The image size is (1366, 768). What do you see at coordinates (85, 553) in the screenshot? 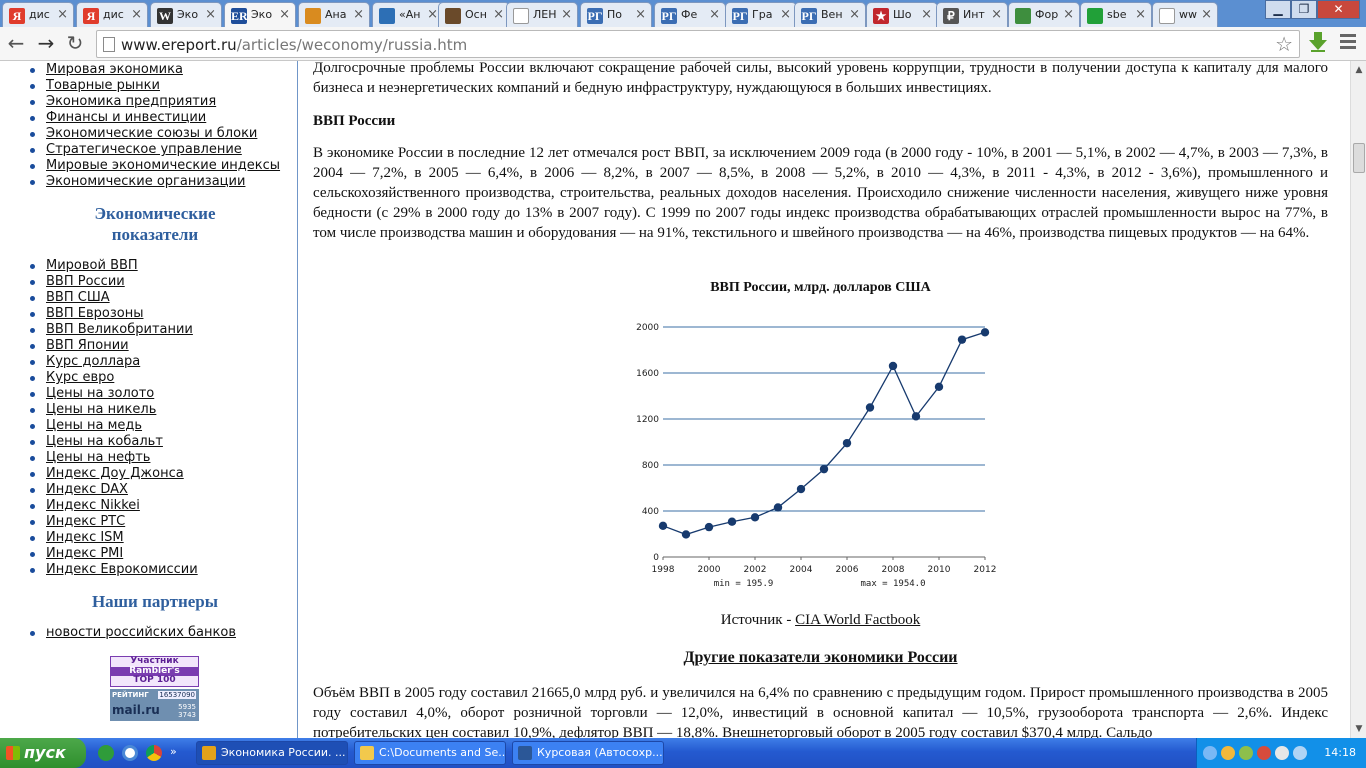
I see `sidebar-indicator-link: Индекс PMI` at bounding box center [85, 553].